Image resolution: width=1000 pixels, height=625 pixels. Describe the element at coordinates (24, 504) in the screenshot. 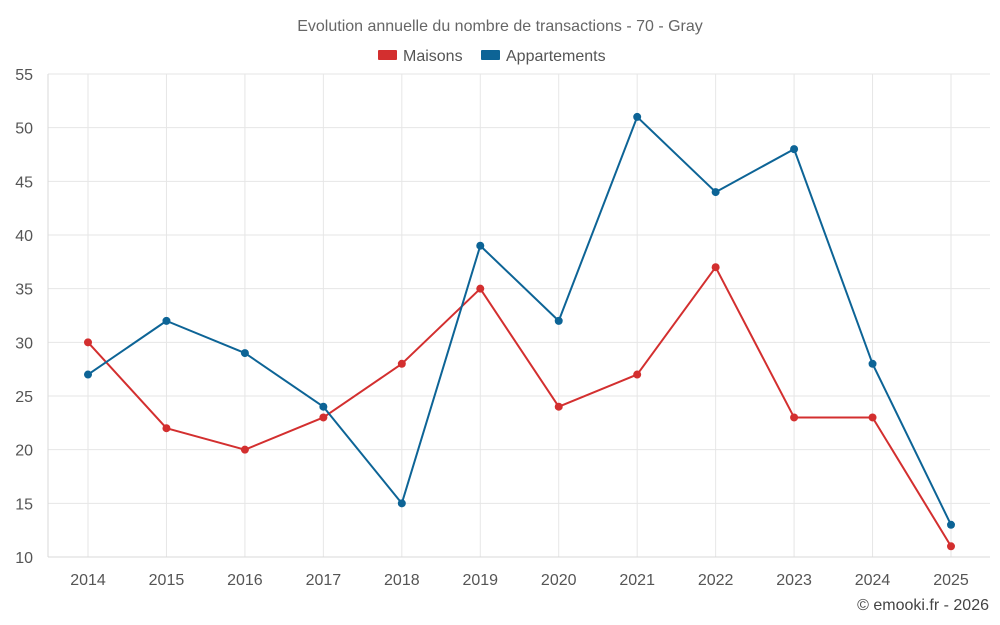

I see `y-tick-label: 15` at that location.